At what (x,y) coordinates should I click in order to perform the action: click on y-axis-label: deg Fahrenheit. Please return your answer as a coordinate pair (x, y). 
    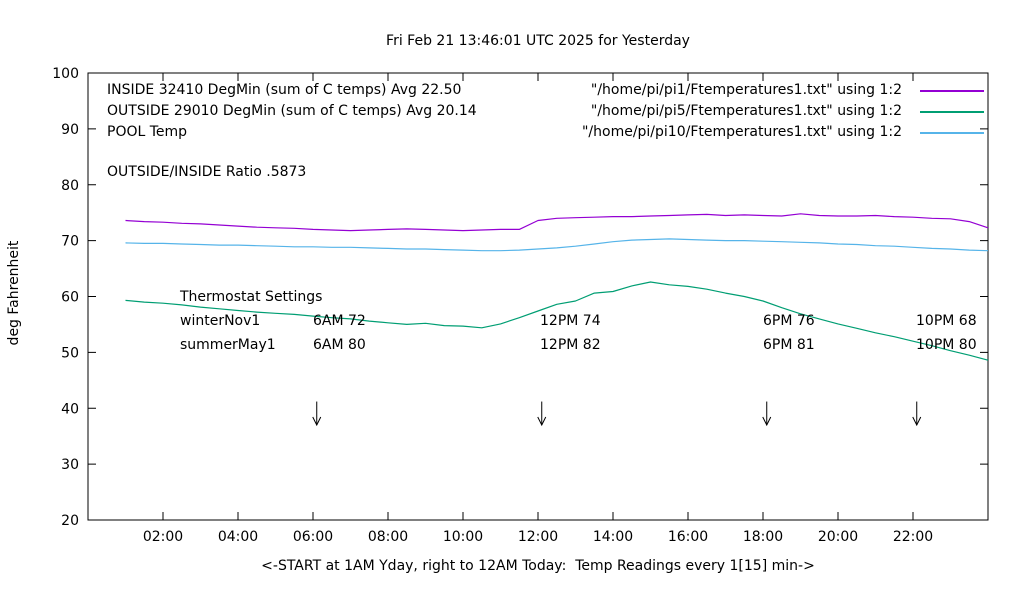
    Looking at the image, I should click on (14, 293).